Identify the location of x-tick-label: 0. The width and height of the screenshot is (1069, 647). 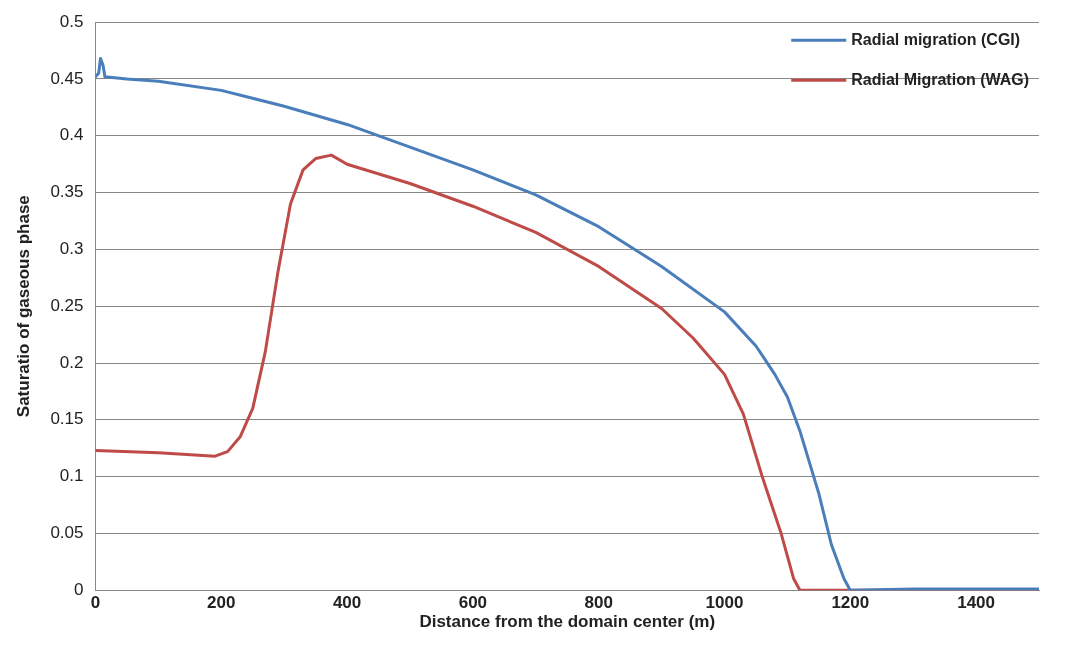
(95, 603).